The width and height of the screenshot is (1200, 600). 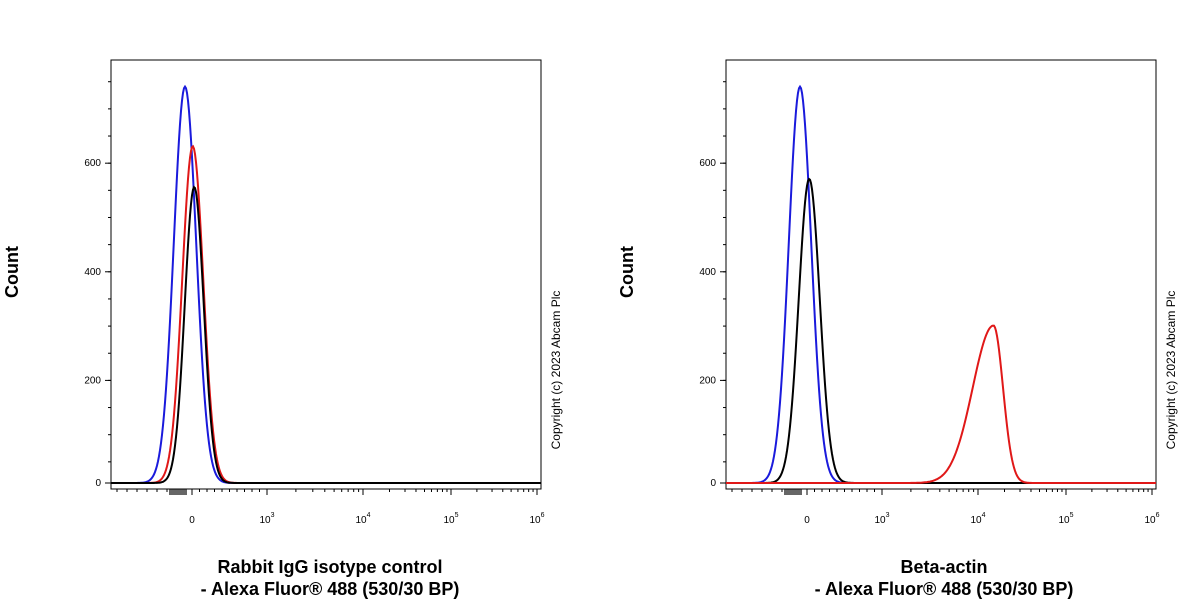 What do you see at coordinates (1171, 370) in the screenshot?
I see `copyright-right: Copyright (c) 2023 Abcam Plc` at bounding box center [1171, 370].